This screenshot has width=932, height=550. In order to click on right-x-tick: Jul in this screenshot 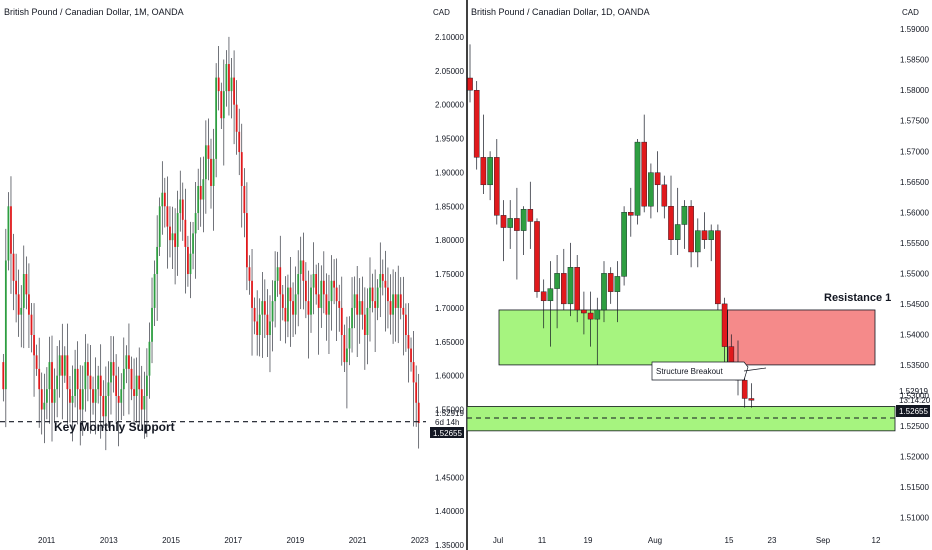, I will do `click(498, 540)`.